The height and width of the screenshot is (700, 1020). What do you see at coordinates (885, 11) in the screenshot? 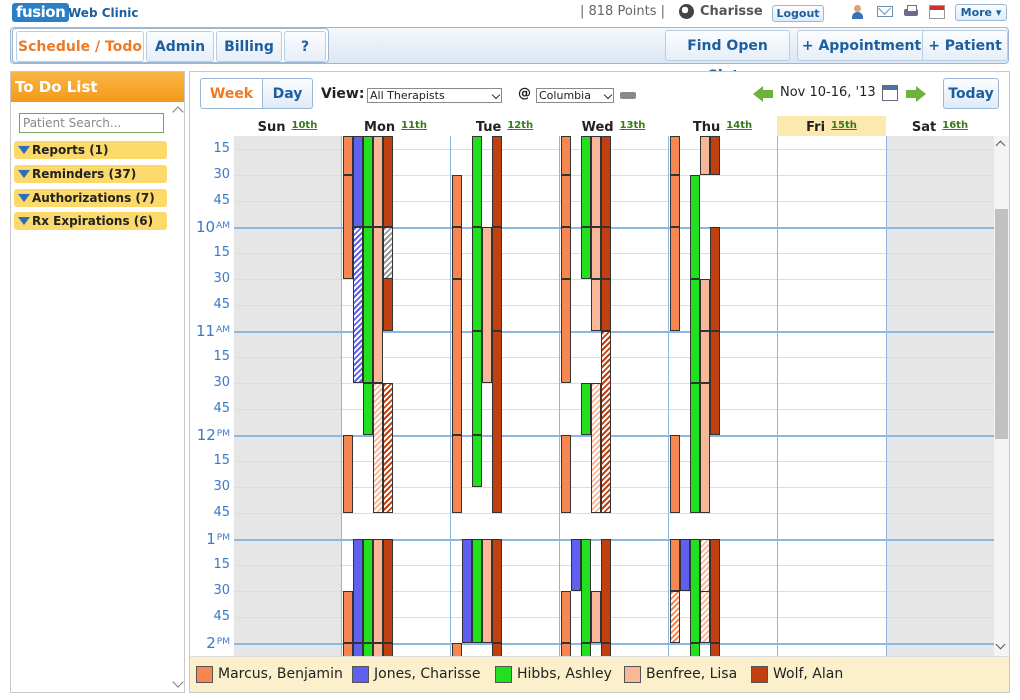
I see `mail-icon` at bounding box center [885, 11].